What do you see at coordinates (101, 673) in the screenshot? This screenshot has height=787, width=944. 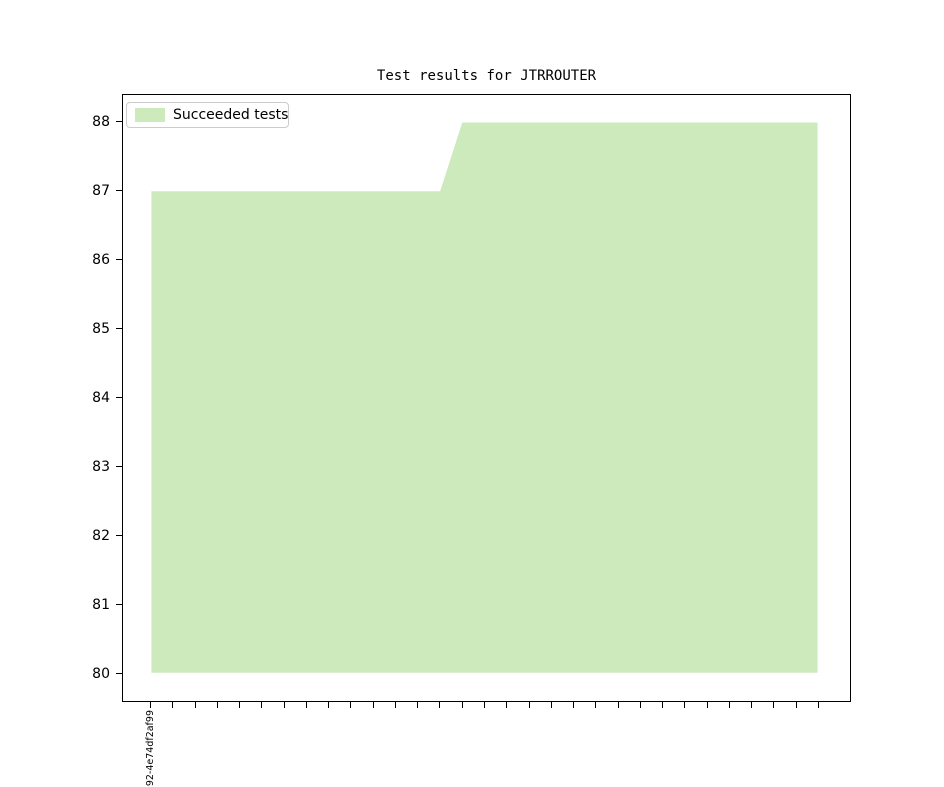 I see `y-tick-label: 80` at bounding box center [101, 673].